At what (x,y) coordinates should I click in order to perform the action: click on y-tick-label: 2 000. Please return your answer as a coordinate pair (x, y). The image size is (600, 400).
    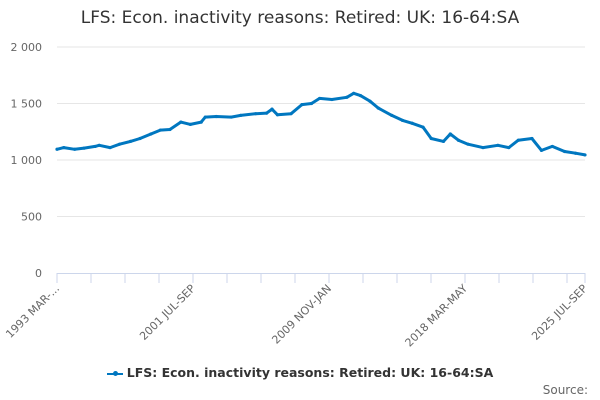
    Looking at the image, I should click on (27, 47).